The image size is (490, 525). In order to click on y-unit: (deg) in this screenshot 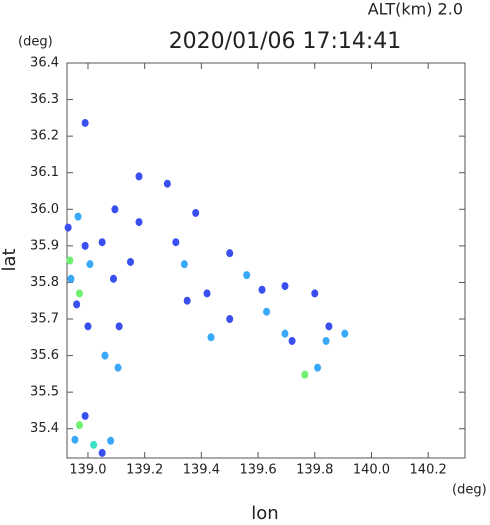, I will do `click(35, 42)`.